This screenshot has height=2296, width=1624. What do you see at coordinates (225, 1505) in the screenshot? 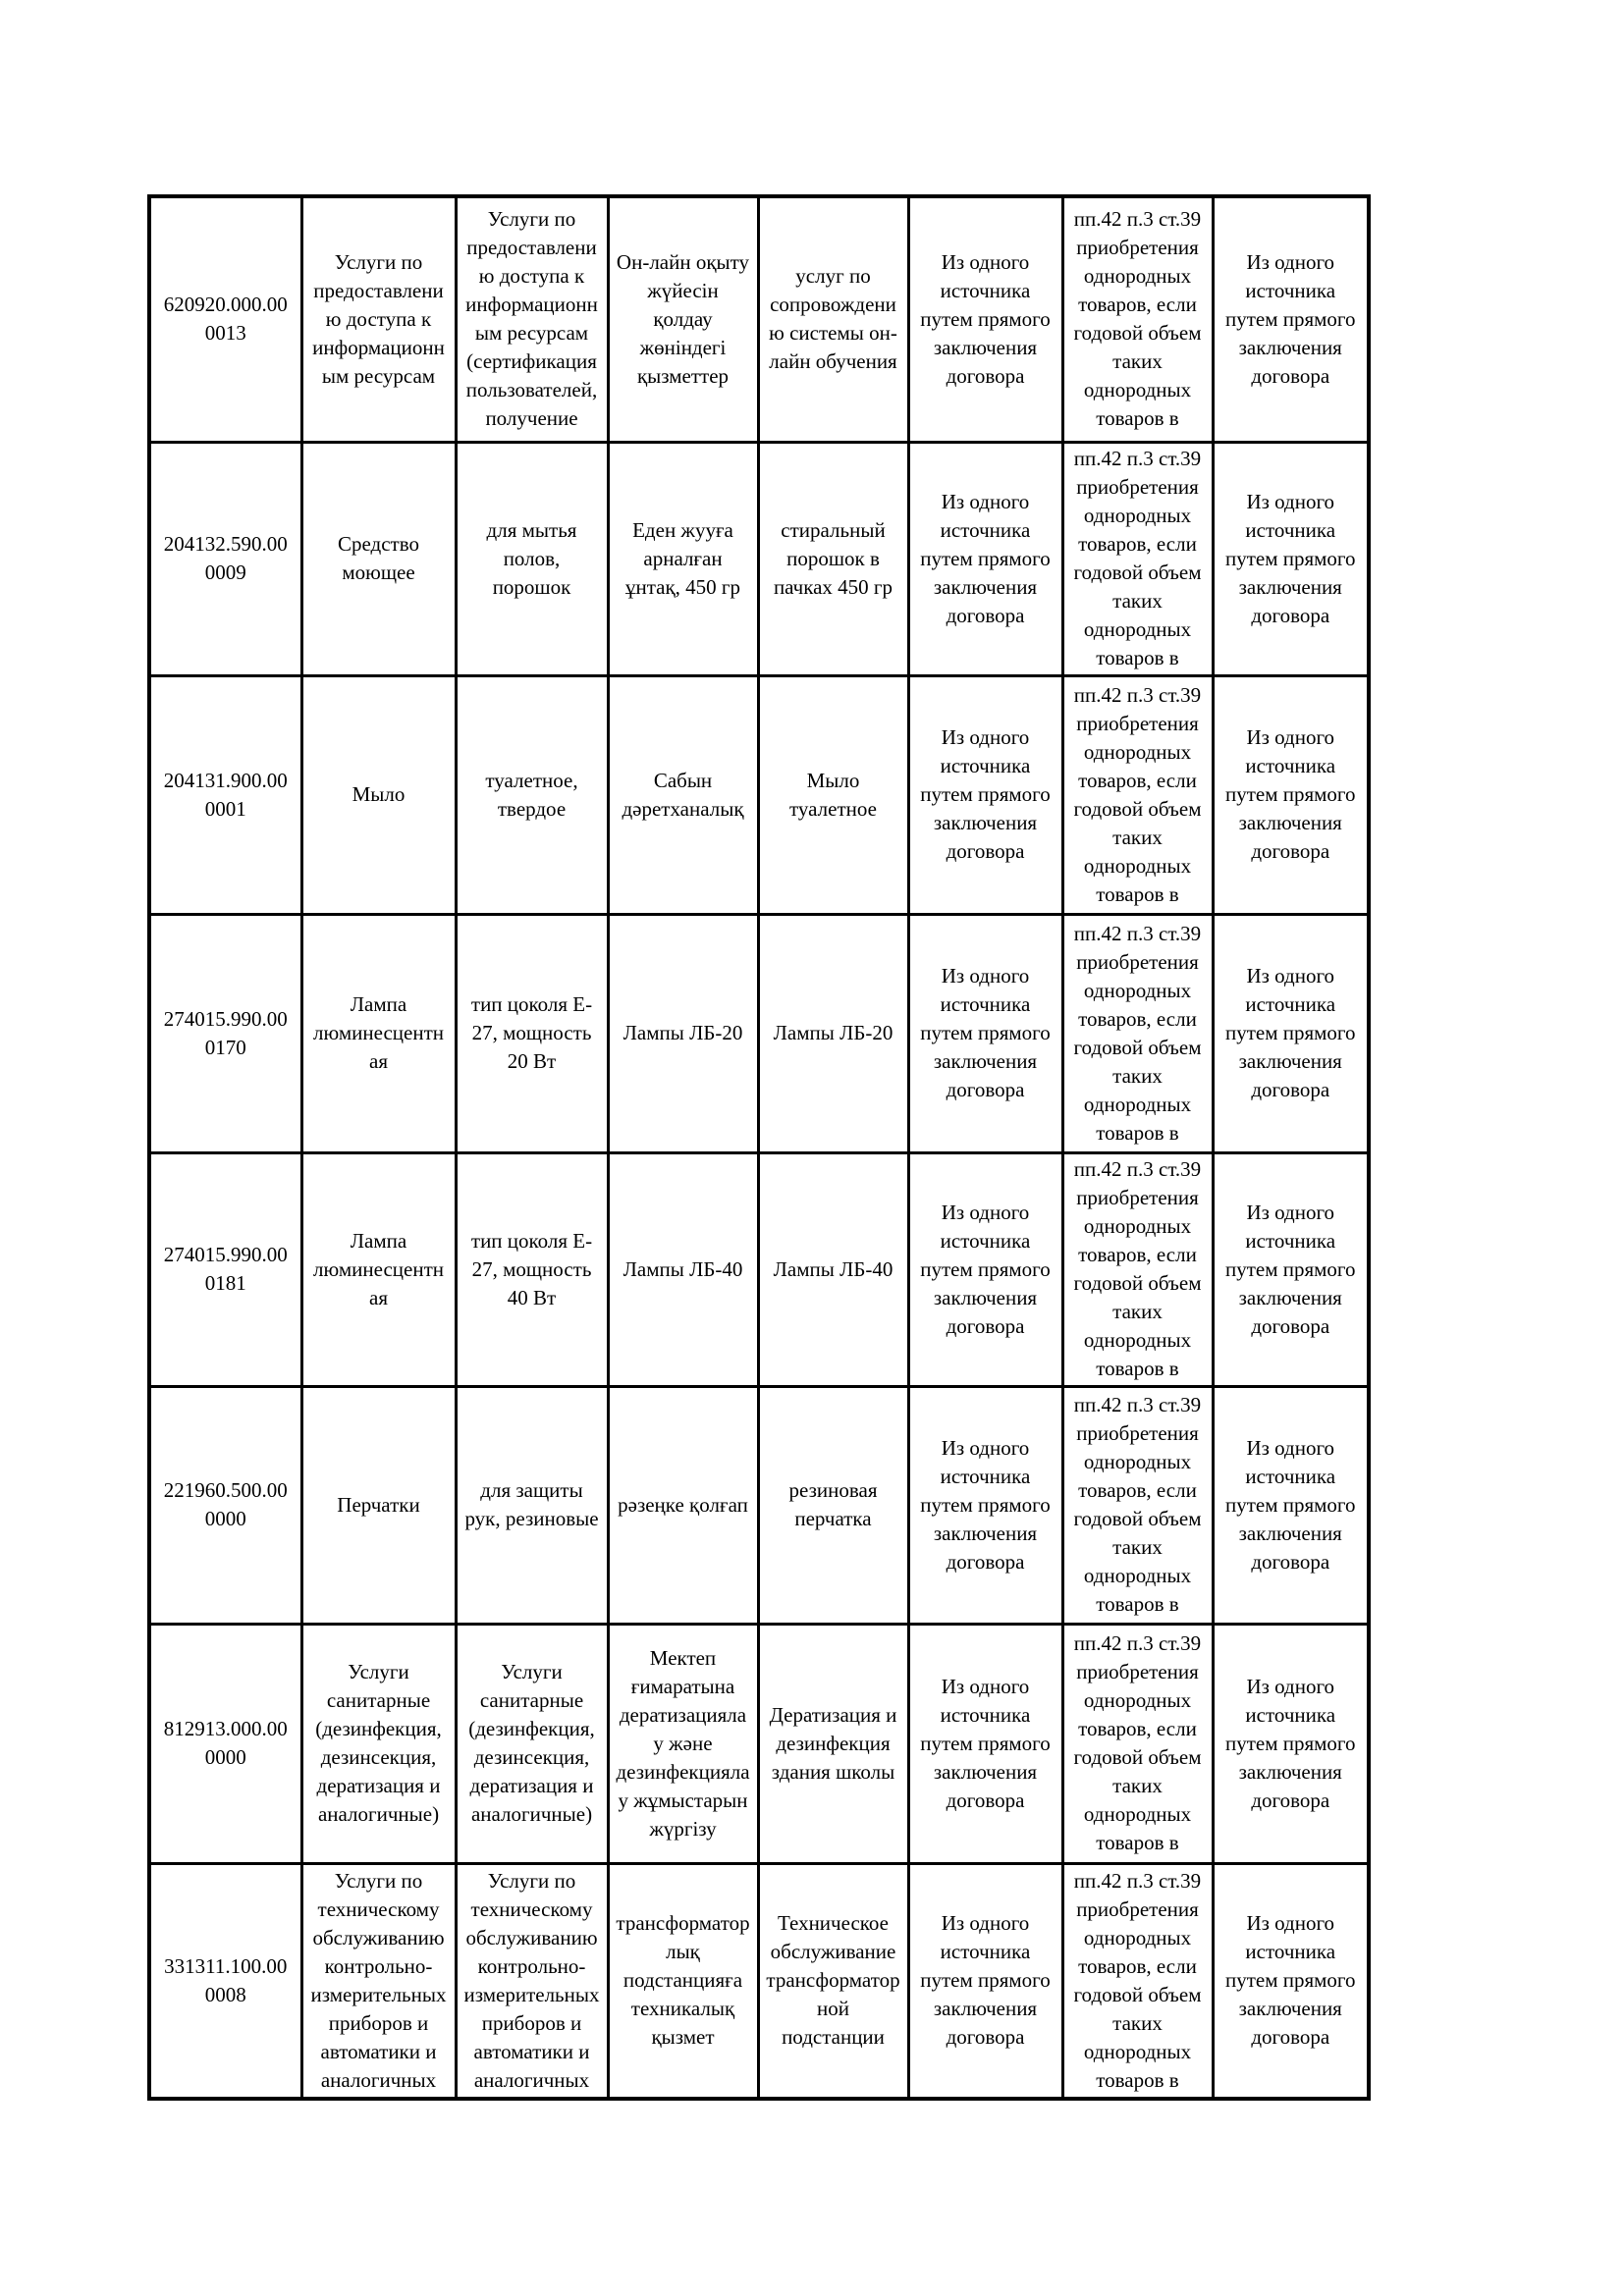
I see `cell-code: 221960.500.00 0000` at bounding box center [225, 1505].